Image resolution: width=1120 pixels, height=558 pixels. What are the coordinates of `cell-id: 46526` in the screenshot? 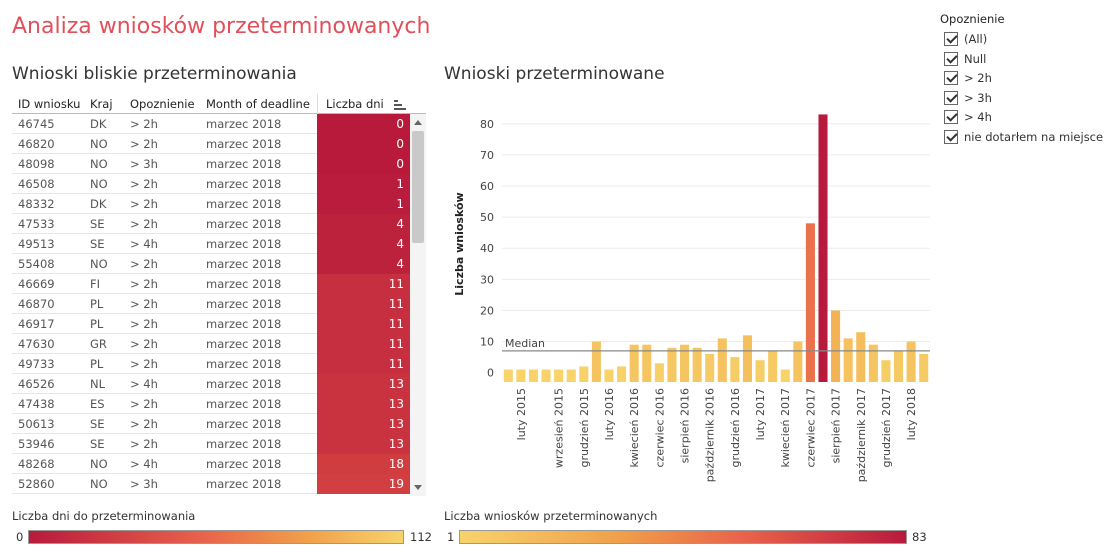 It's located at (36, 384).